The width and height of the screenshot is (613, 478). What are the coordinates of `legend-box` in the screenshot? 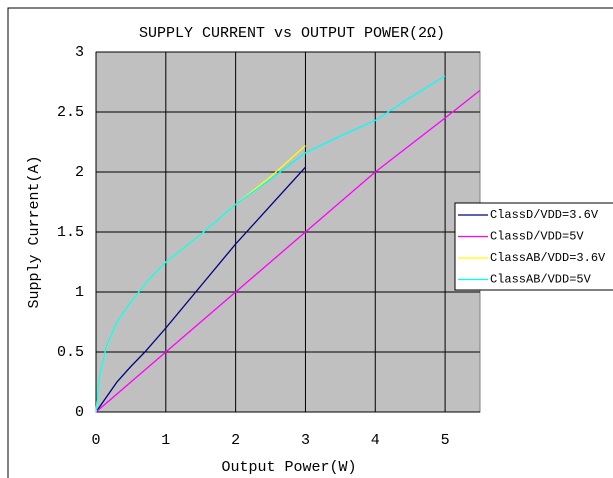 It's located at (533, 246).